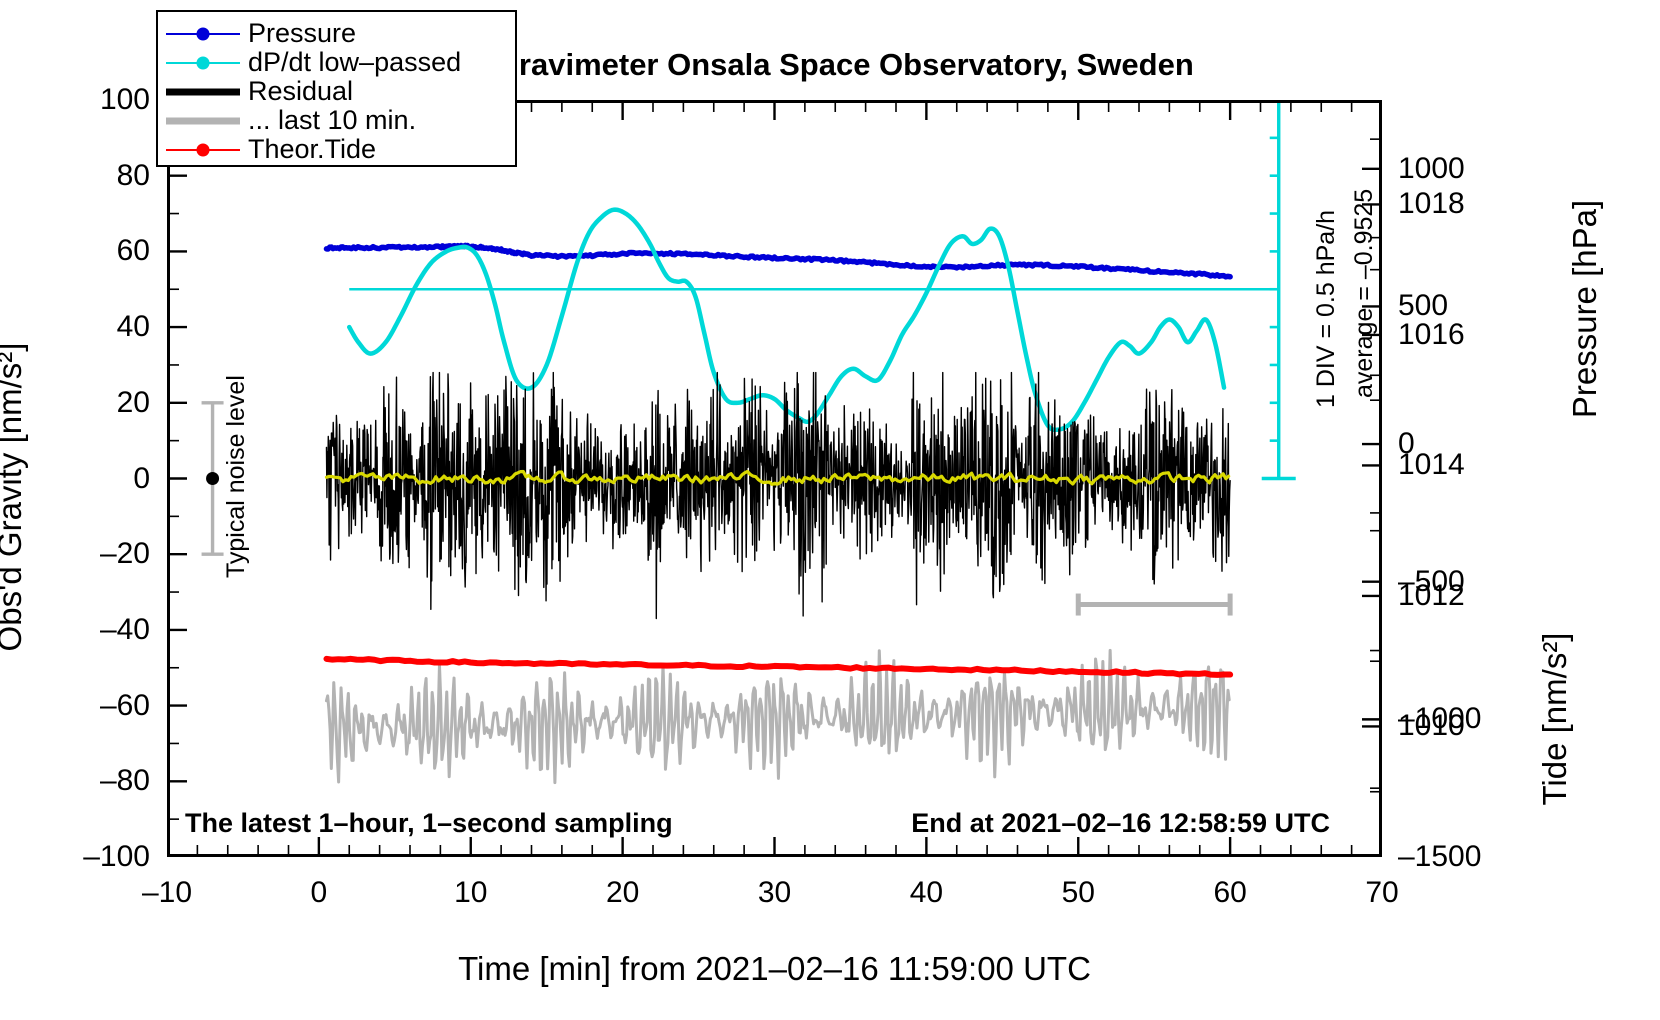 The height and width of the screenshot is (1020, 1660). What do you see at coordinates (778, 666) in the screenshot?
I see `series-theor-tide` at bounding box center [778, 666].